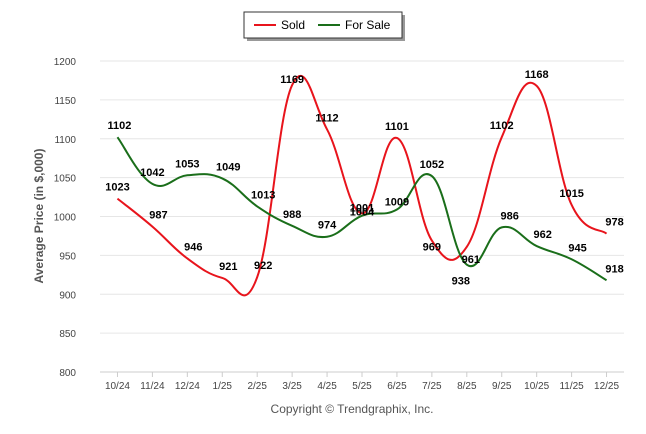 The image size is (646, 434). Describe the element at coordinates (263, 266) in the screenshot. I see `data-label-sold: 922` at that location.